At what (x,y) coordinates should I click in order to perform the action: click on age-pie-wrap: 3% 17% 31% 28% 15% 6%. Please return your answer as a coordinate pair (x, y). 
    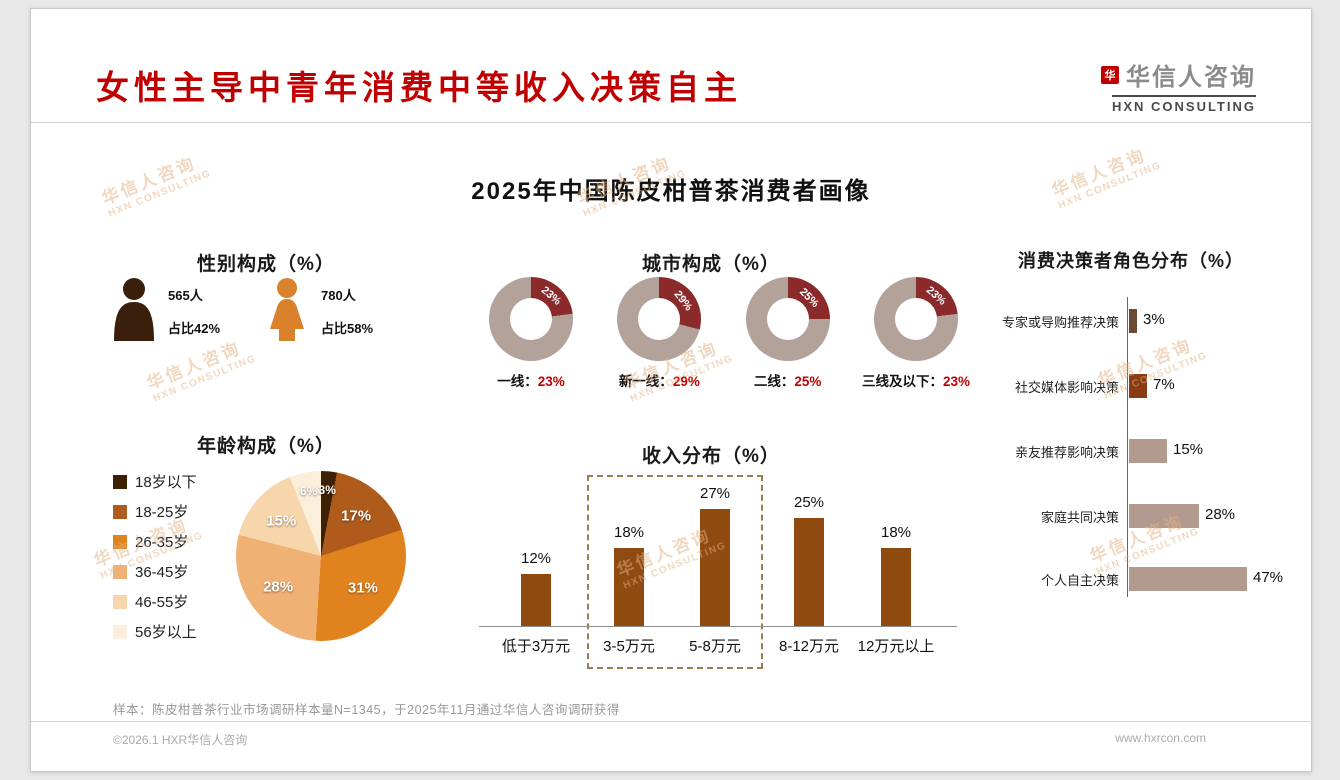
    Looking at the image, I should click on (326, 559).